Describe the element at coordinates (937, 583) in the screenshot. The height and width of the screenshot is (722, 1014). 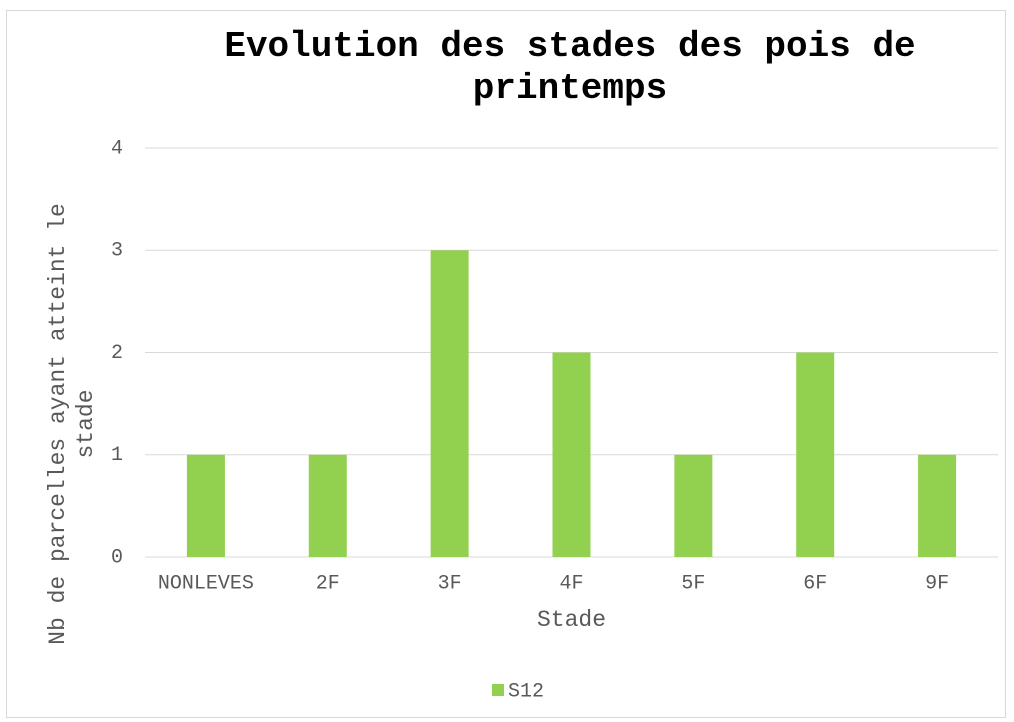
I see `x-tick-label: 9F` at that location.